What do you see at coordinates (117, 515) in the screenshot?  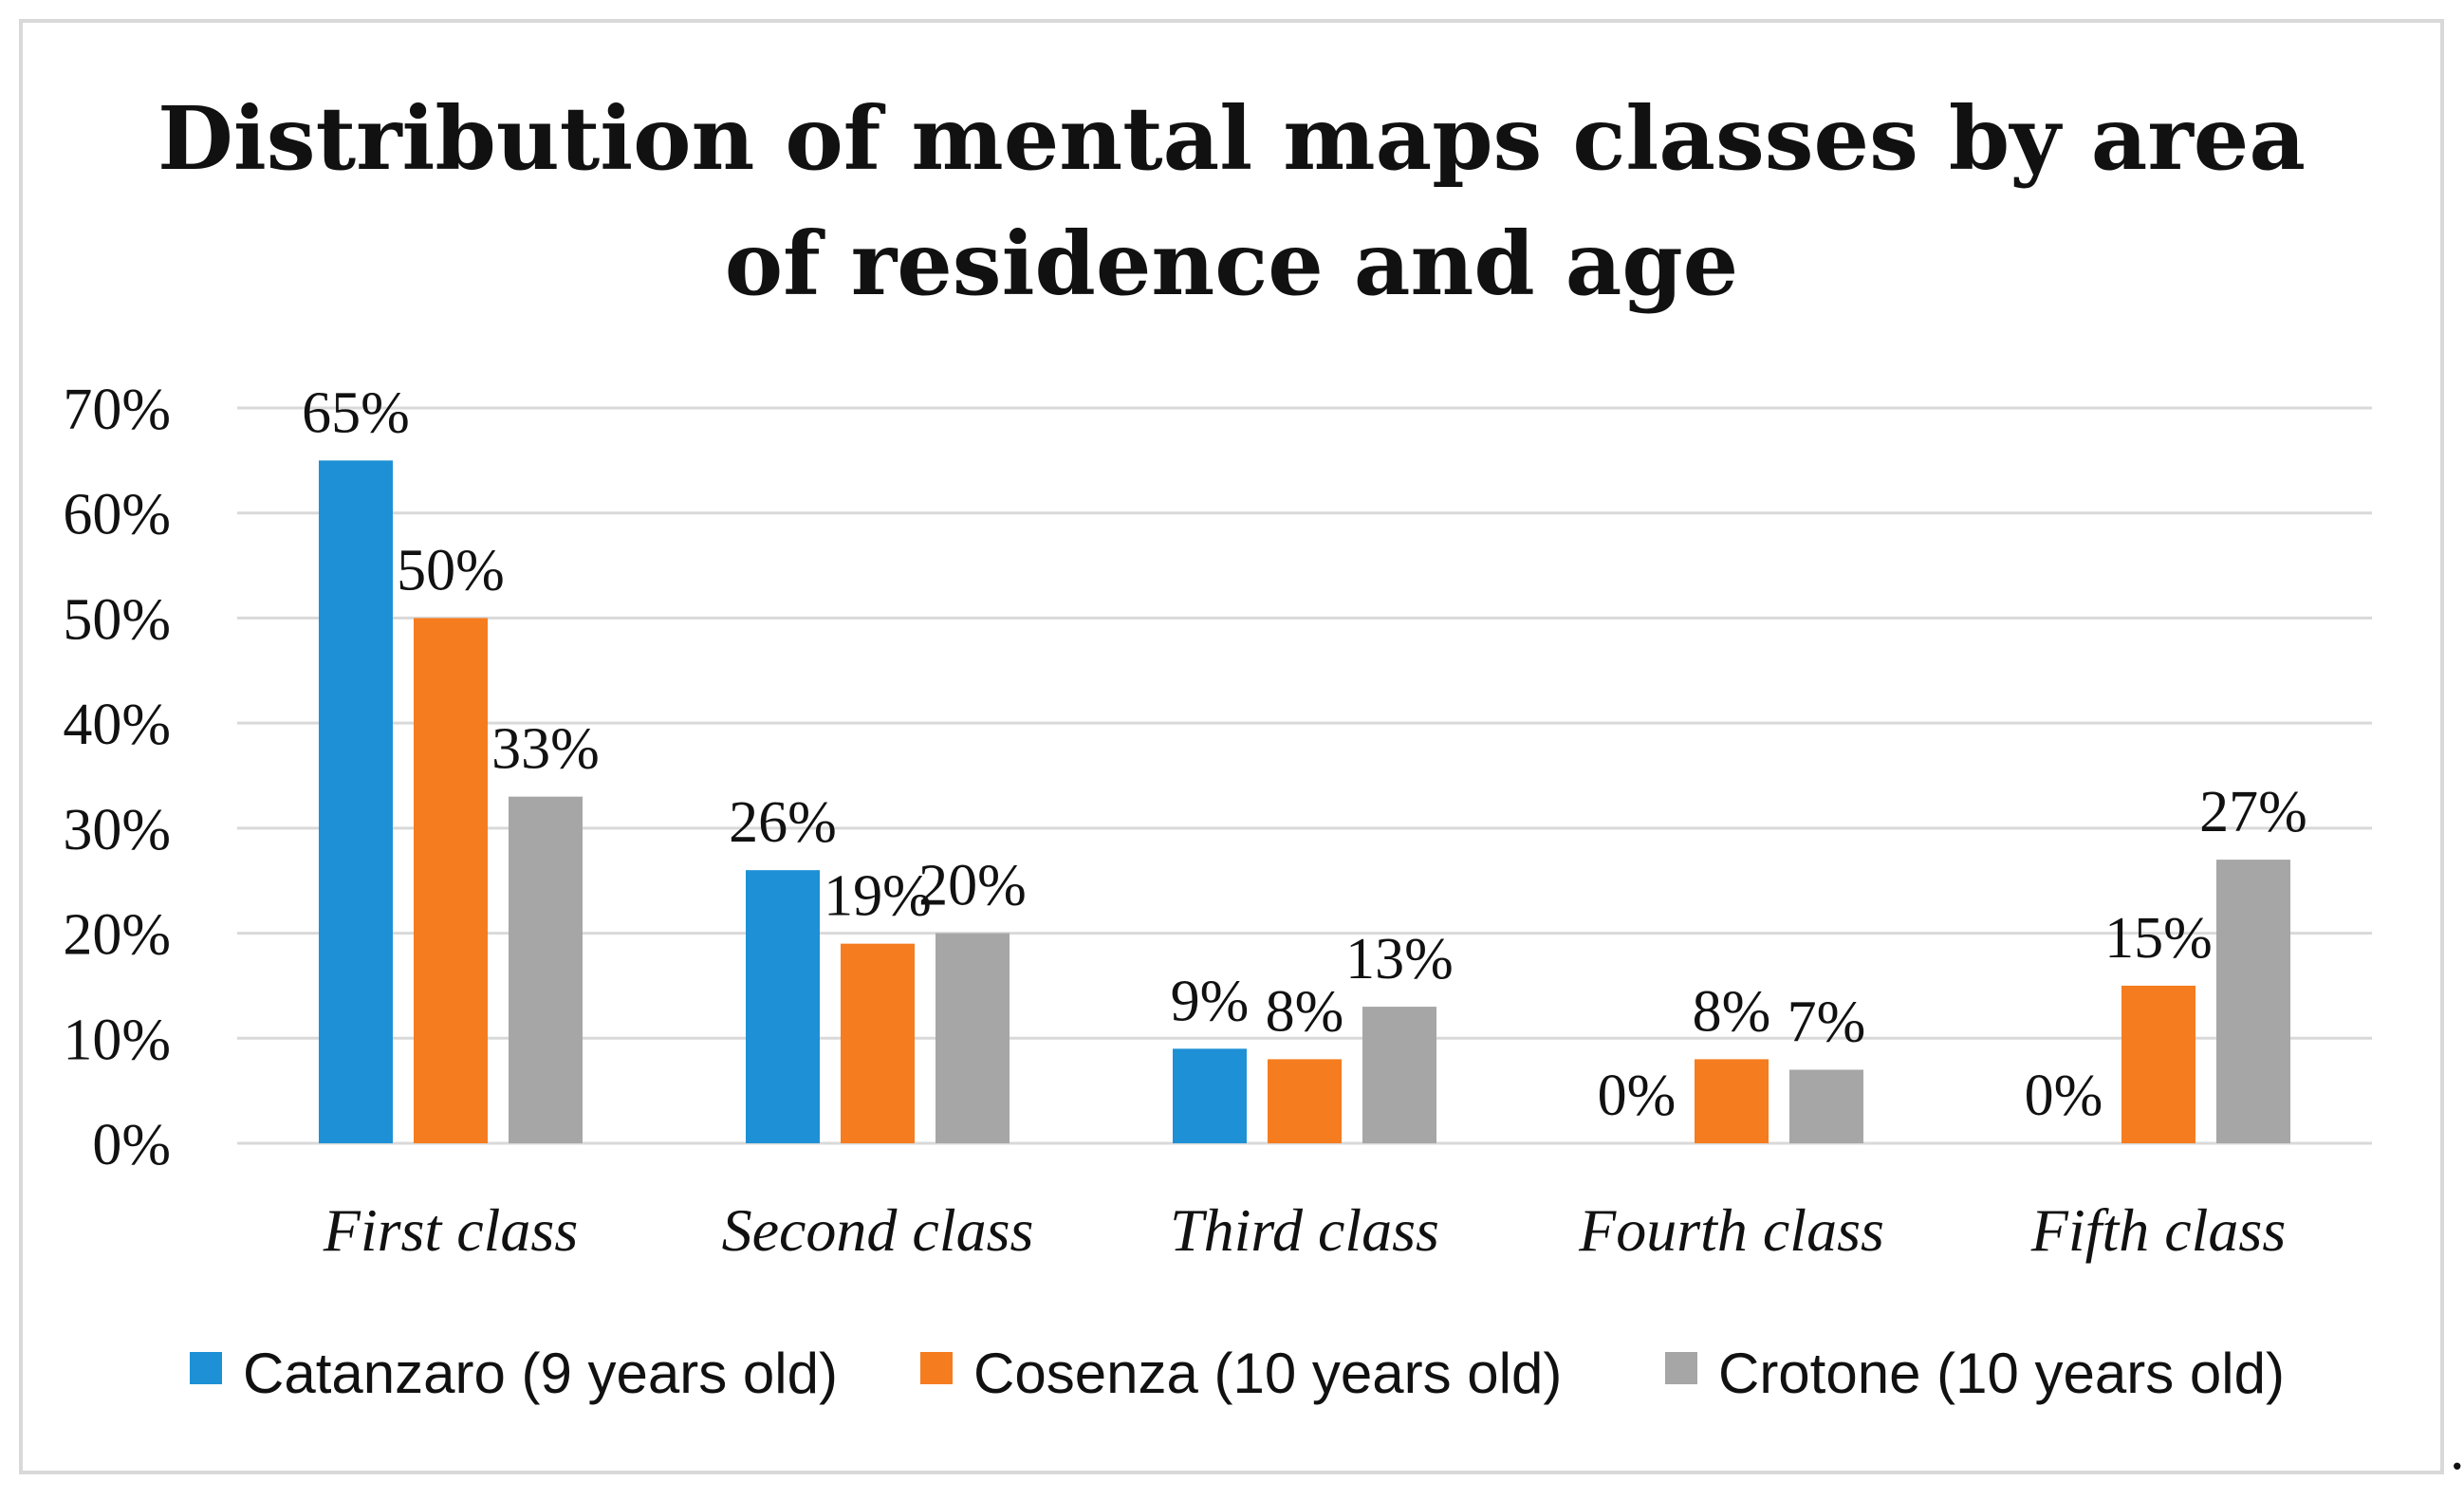 I see `y-tick-label: 60%` at bounding box center [117, 515].